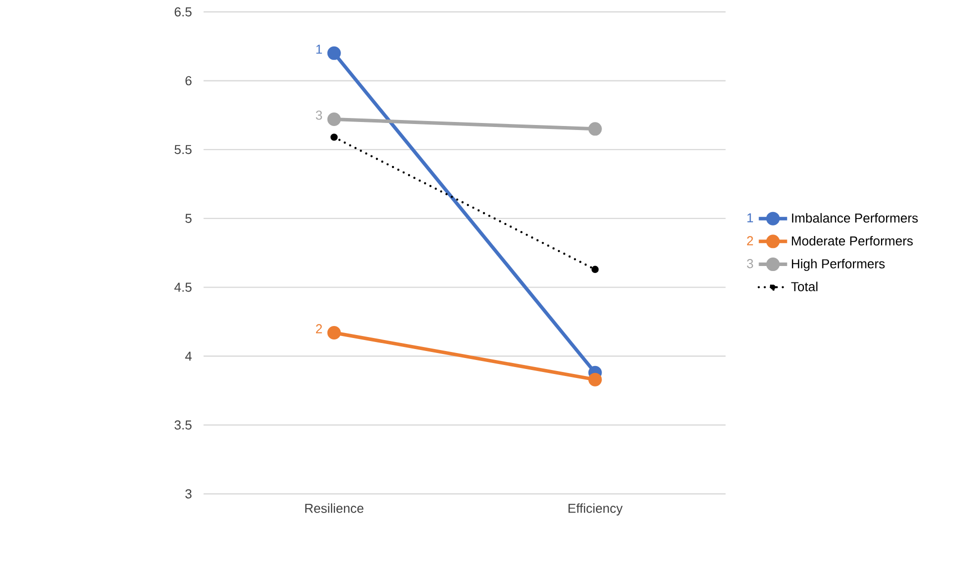 The width and height of the screenshot is (953, 571). I want to click on y-tick-label: 4, so click(188, 356).